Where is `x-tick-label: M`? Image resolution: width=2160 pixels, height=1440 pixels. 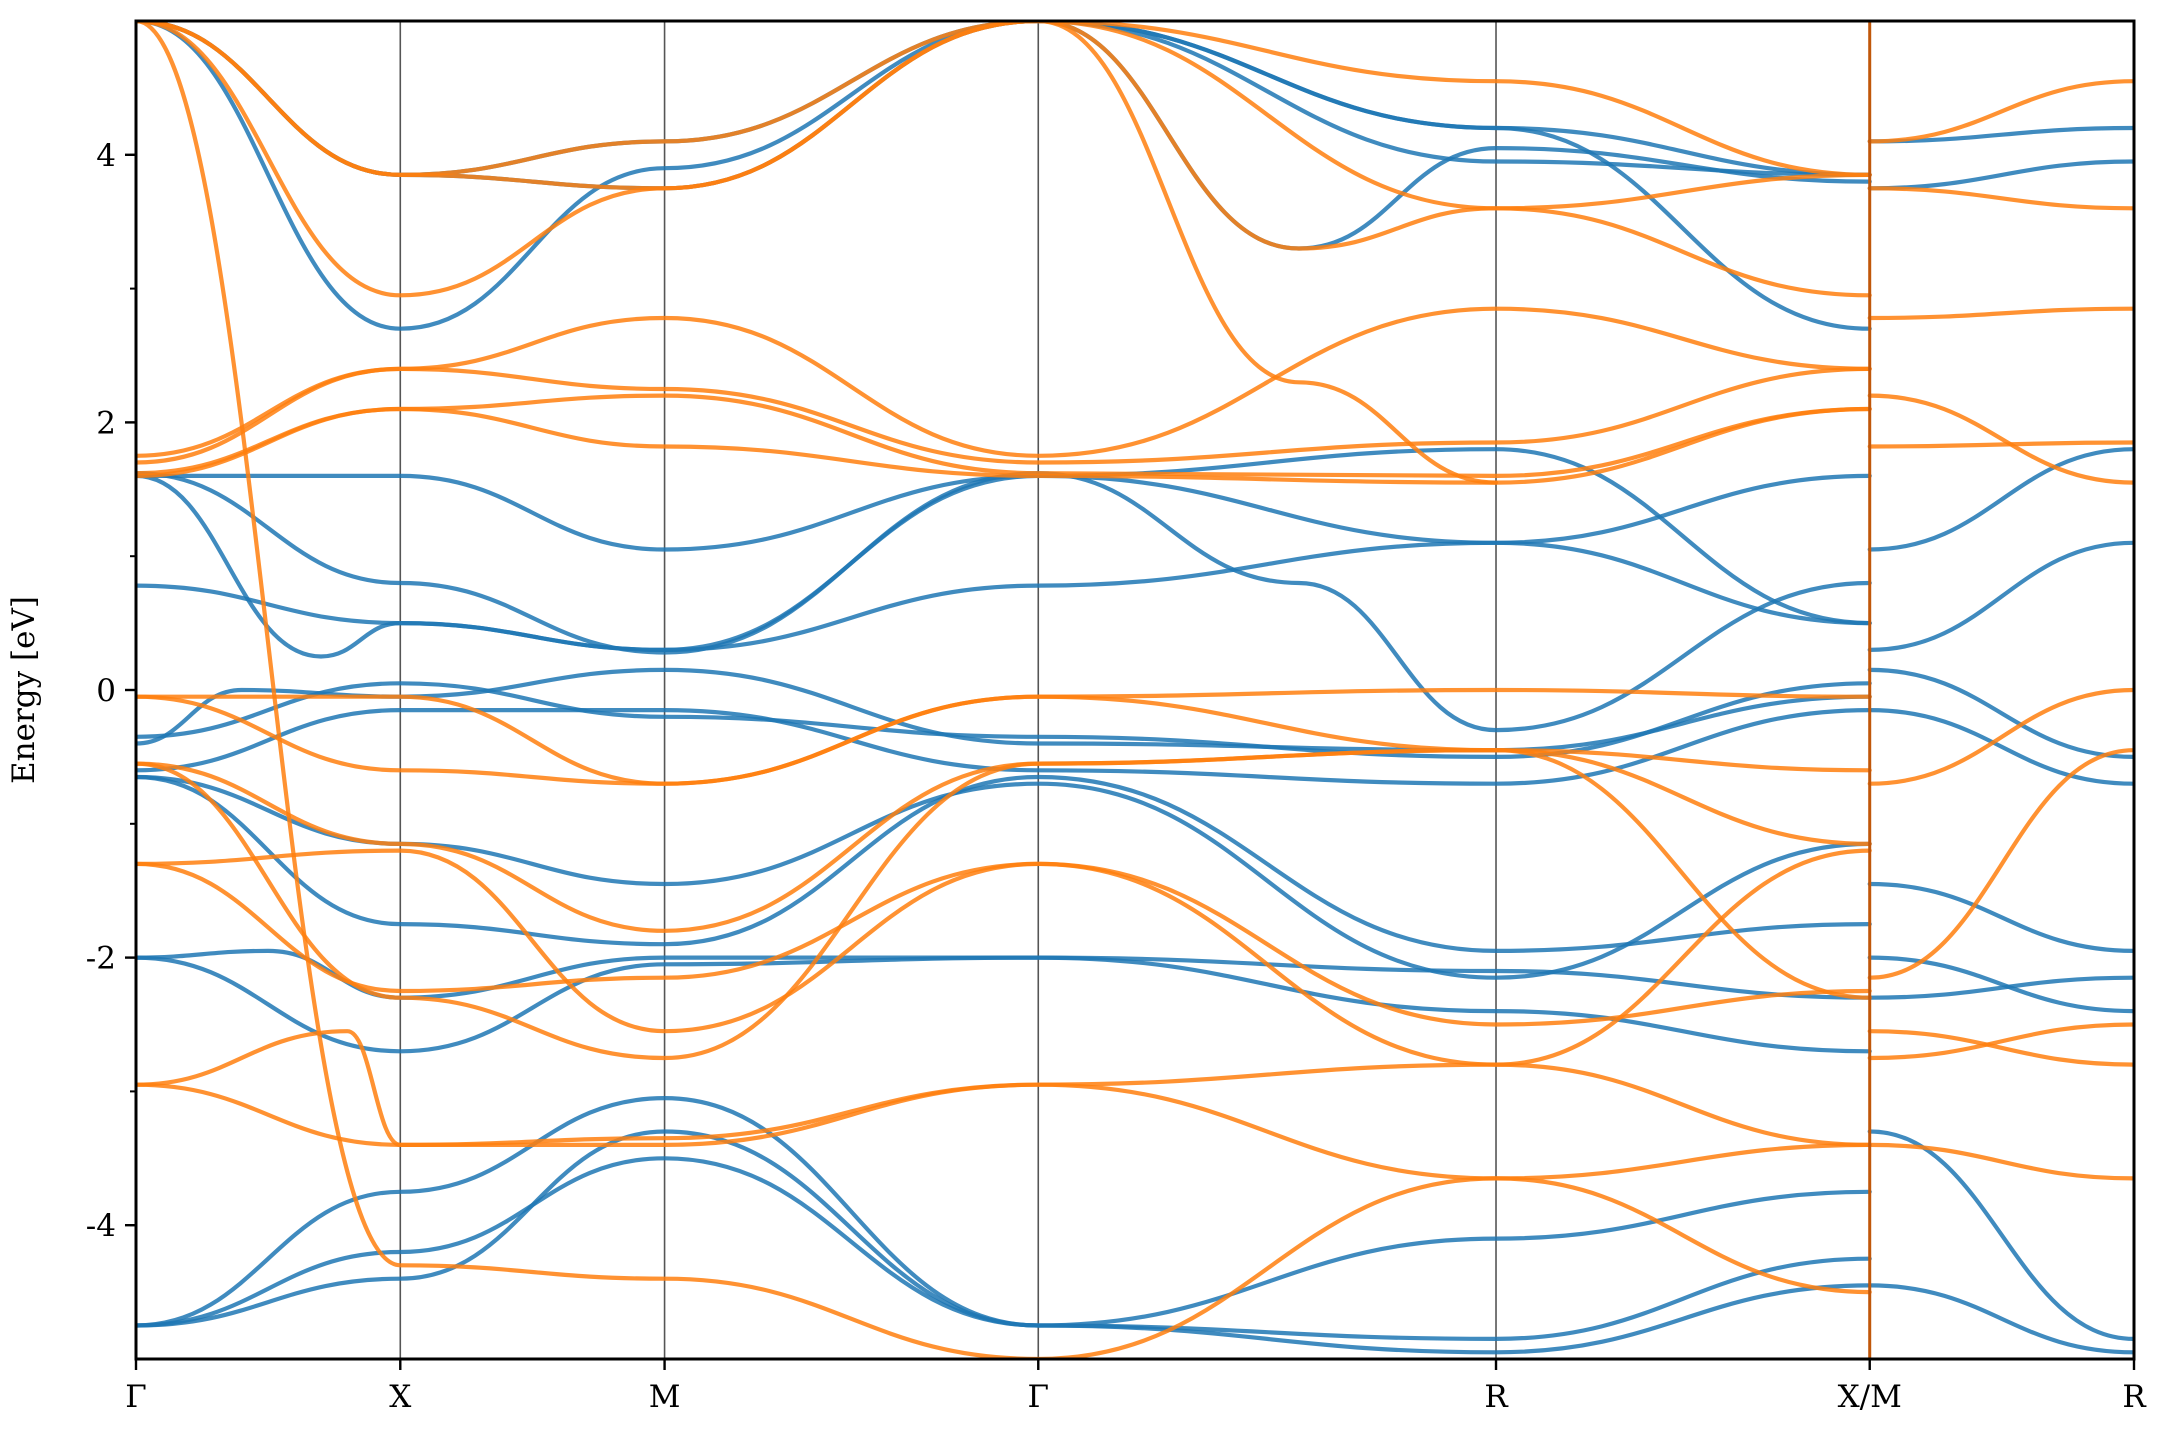 x-tick-label: M is located at coordinates (665, 1397).